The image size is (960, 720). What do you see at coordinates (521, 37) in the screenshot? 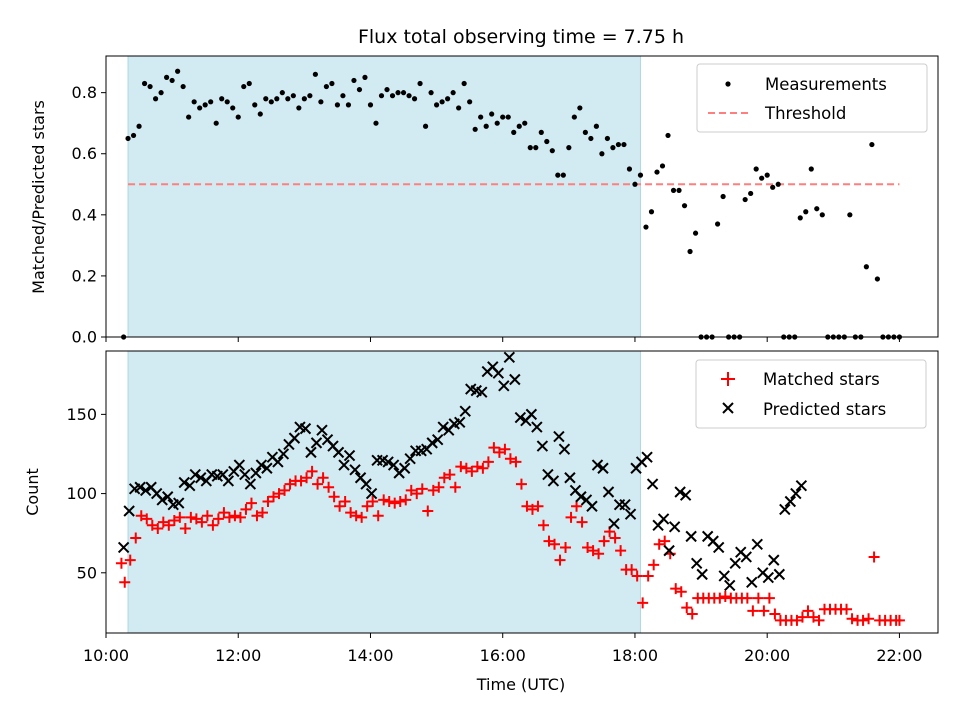
I see `chart-title: Flux total observing time = 7.75 h` at bounding box center [521, 37].